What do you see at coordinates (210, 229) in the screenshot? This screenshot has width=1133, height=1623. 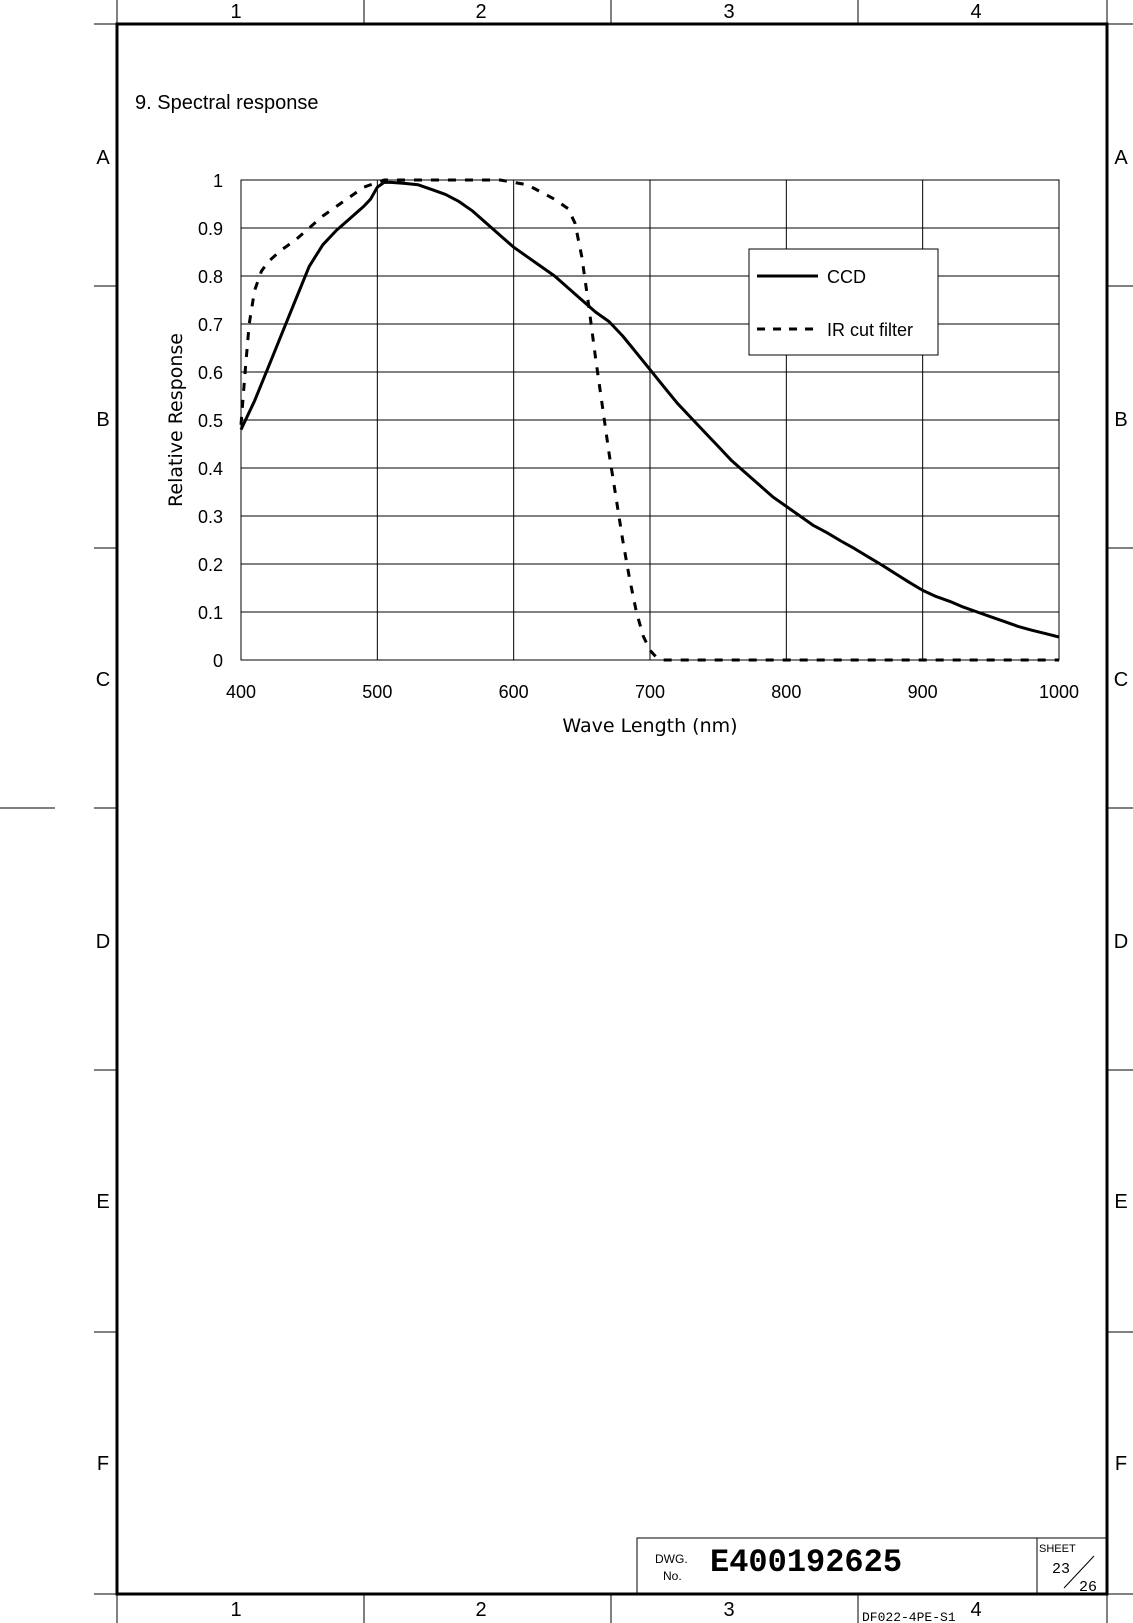 I see `y-tick-label: 0.9` at bounding box center [210, 229].